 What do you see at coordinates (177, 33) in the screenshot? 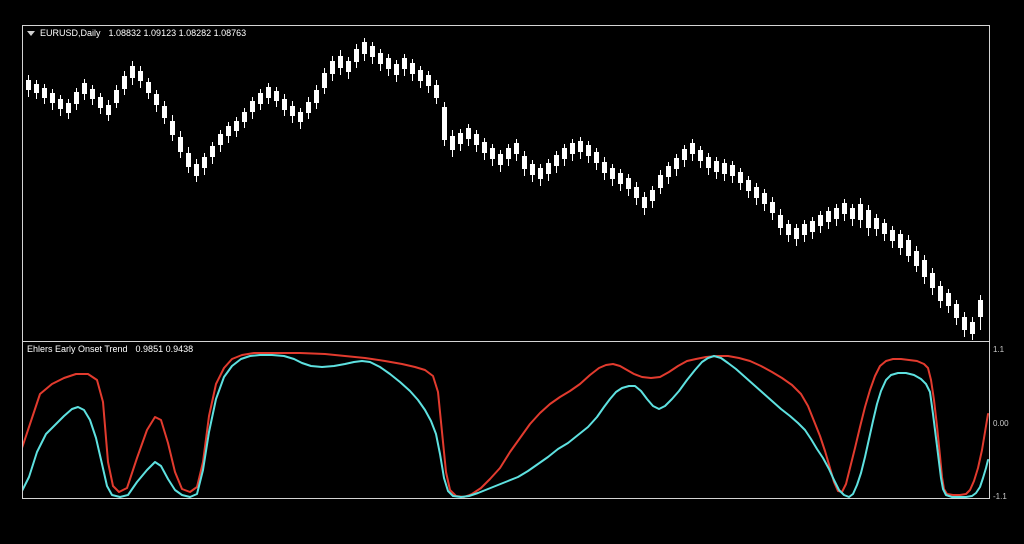
I see `ohlc-values: 1.08832 1.09123 1.08282 1.08763` at bounding box center [177, 33].